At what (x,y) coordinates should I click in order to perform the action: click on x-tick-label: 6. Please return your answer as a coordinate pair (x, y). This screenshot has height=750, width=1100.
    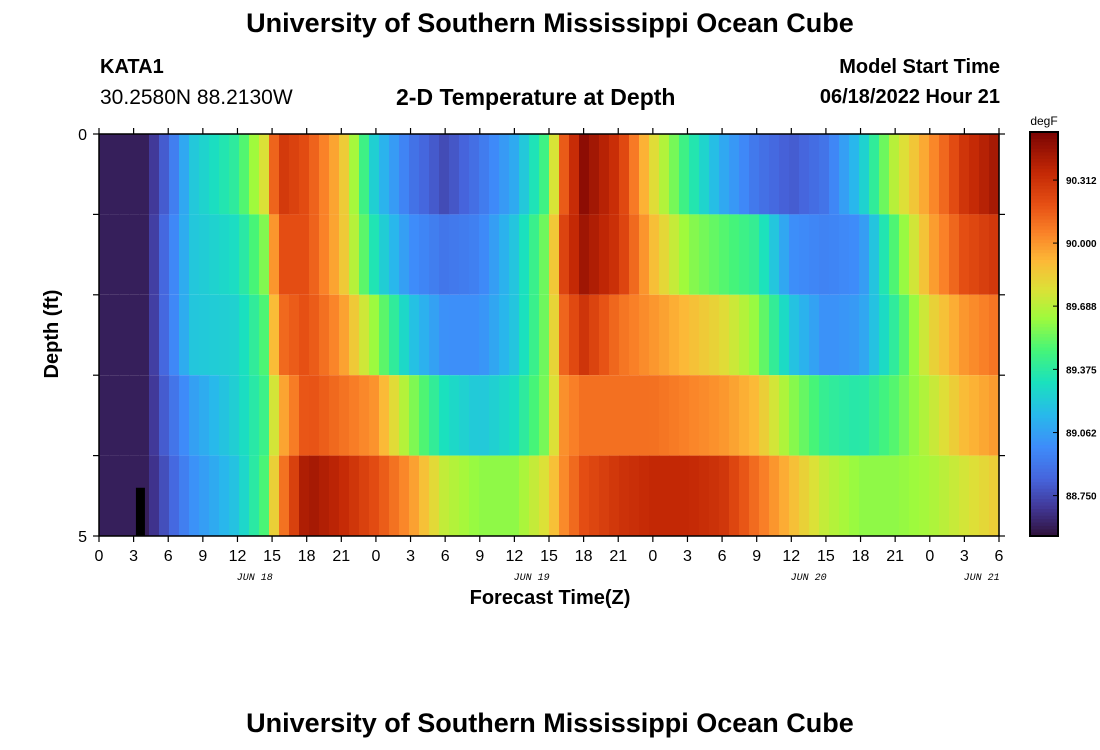
    Looking at the image, I should click on (722, 556).